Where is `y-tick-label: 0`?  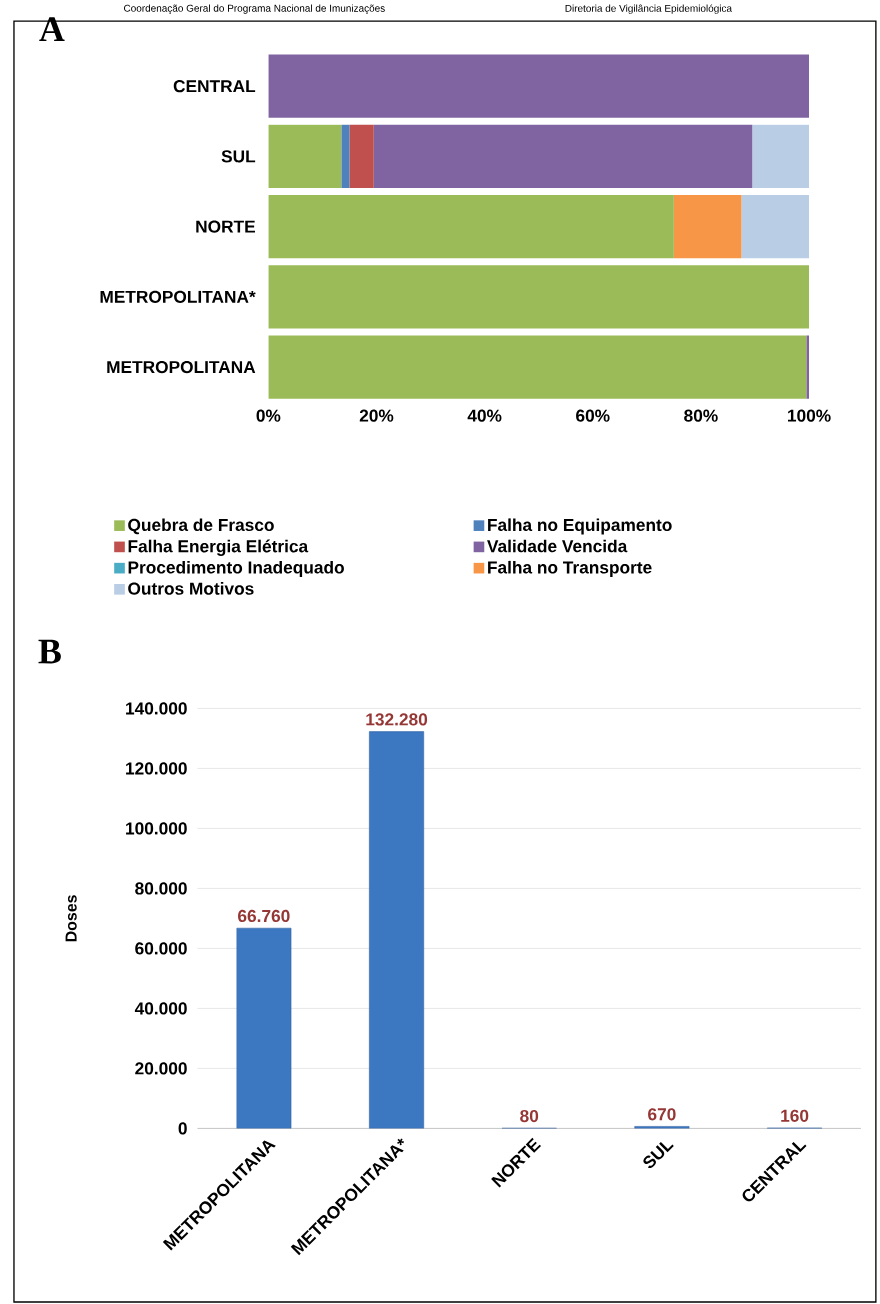
y-tick-label: 0 is located at coordinates (182, 1128).